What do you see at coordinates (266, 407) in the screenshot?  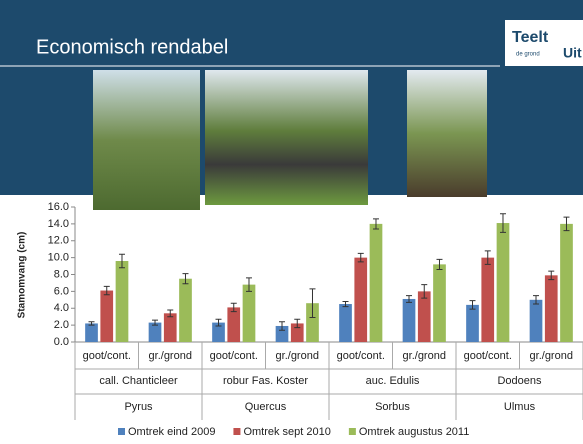 I see `genus-label: Quercus` at bounding box center [266, 407].